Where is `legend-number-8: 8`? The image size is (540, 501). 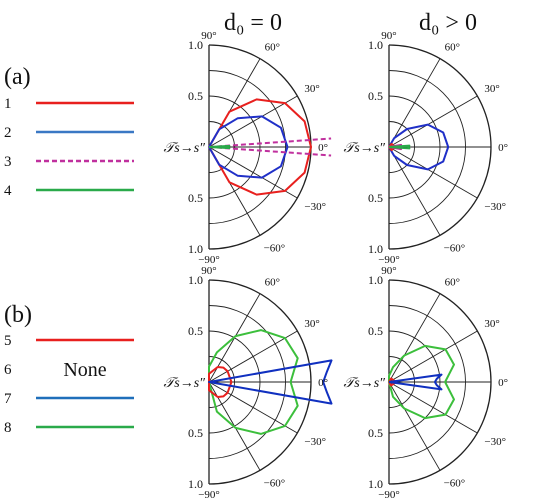
legend-number-8: 8 is located at coordinates (8, 428).